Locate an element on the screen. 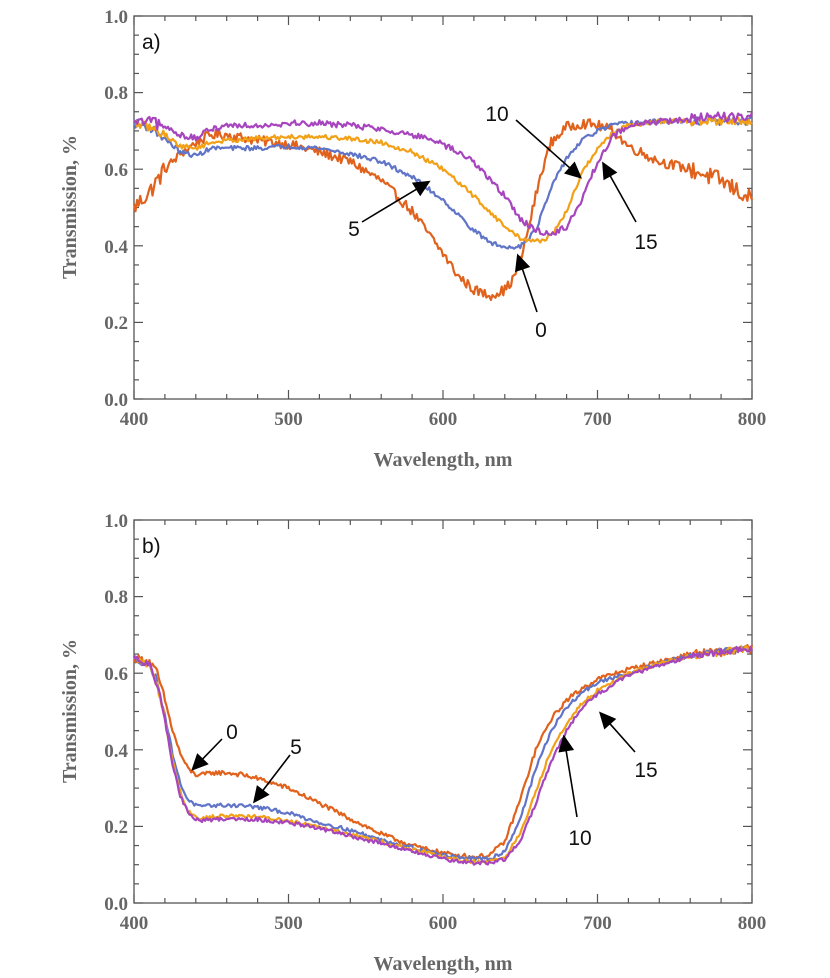 This screenshot has width=830, height=978. series-group is located at coordinates (443, 206).